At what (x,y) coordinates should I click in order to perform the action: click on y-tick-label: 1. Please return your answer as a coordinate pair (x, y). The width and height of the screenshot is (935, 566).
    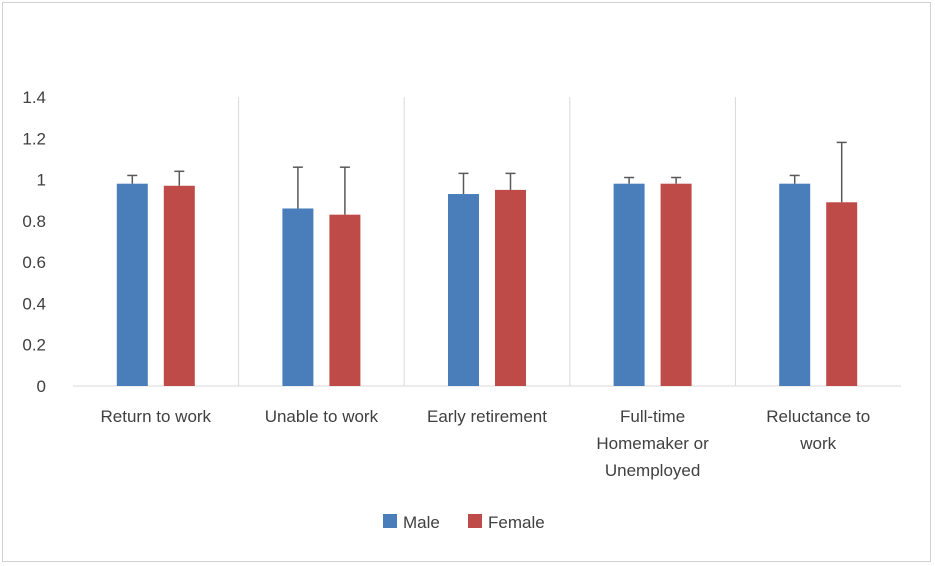
    Looking at the image, I should click on (41, 180).